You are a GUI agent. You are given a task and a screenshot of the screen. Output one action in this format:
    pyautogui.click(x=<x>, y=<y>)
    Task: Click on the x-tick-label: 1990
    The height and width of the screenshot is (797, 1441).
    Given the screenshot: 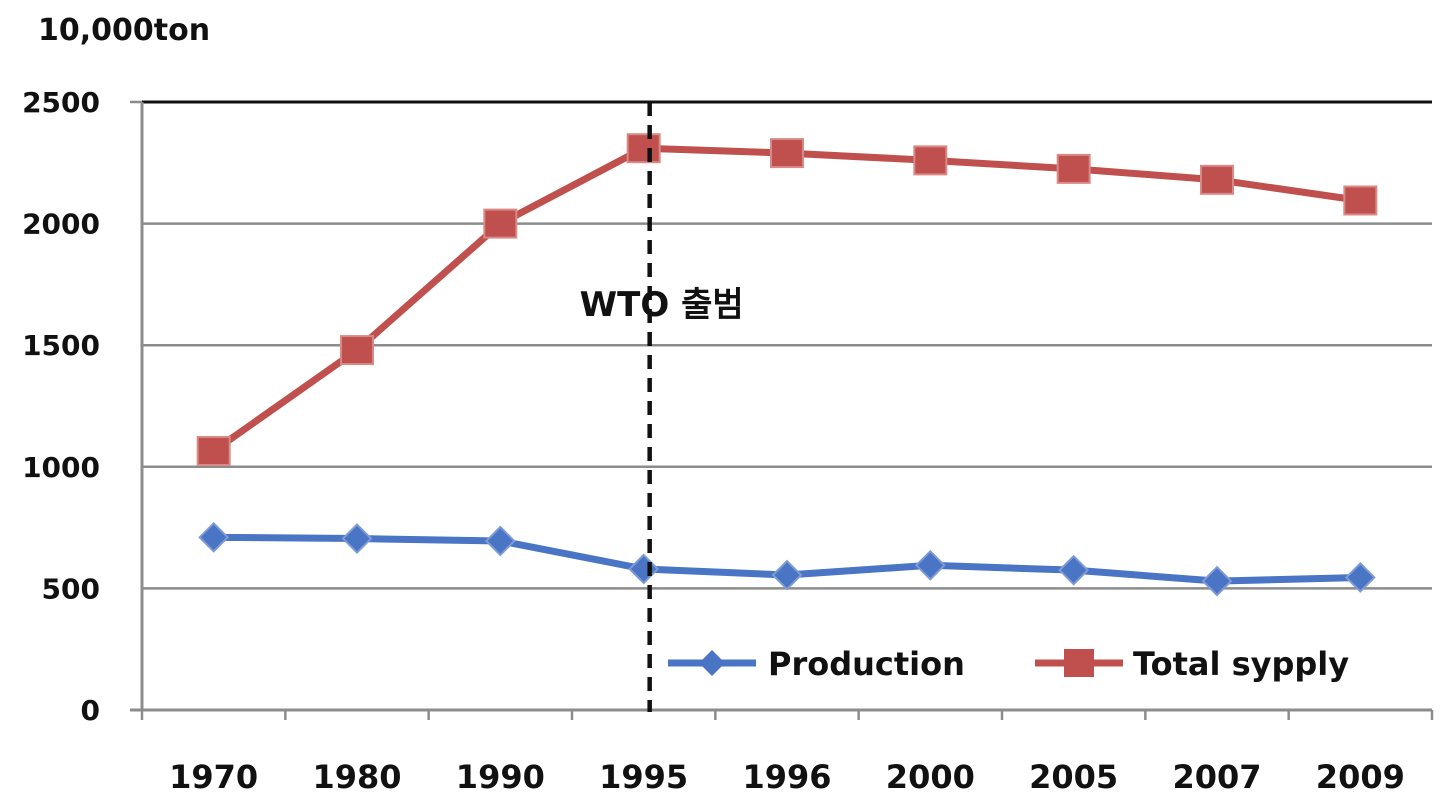 What is the action you would take?
    pyautogui.click(x=500, y=775)
    